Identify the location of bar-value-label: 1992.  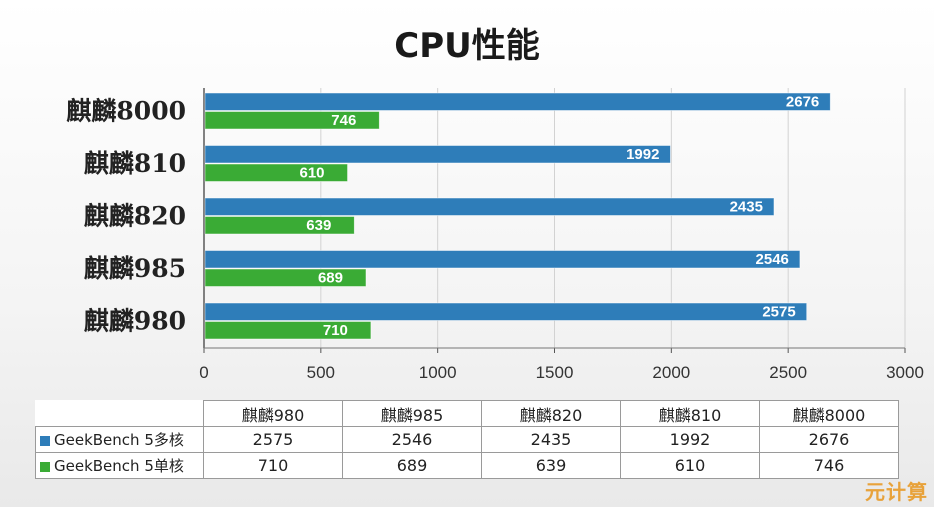
(642, 154).